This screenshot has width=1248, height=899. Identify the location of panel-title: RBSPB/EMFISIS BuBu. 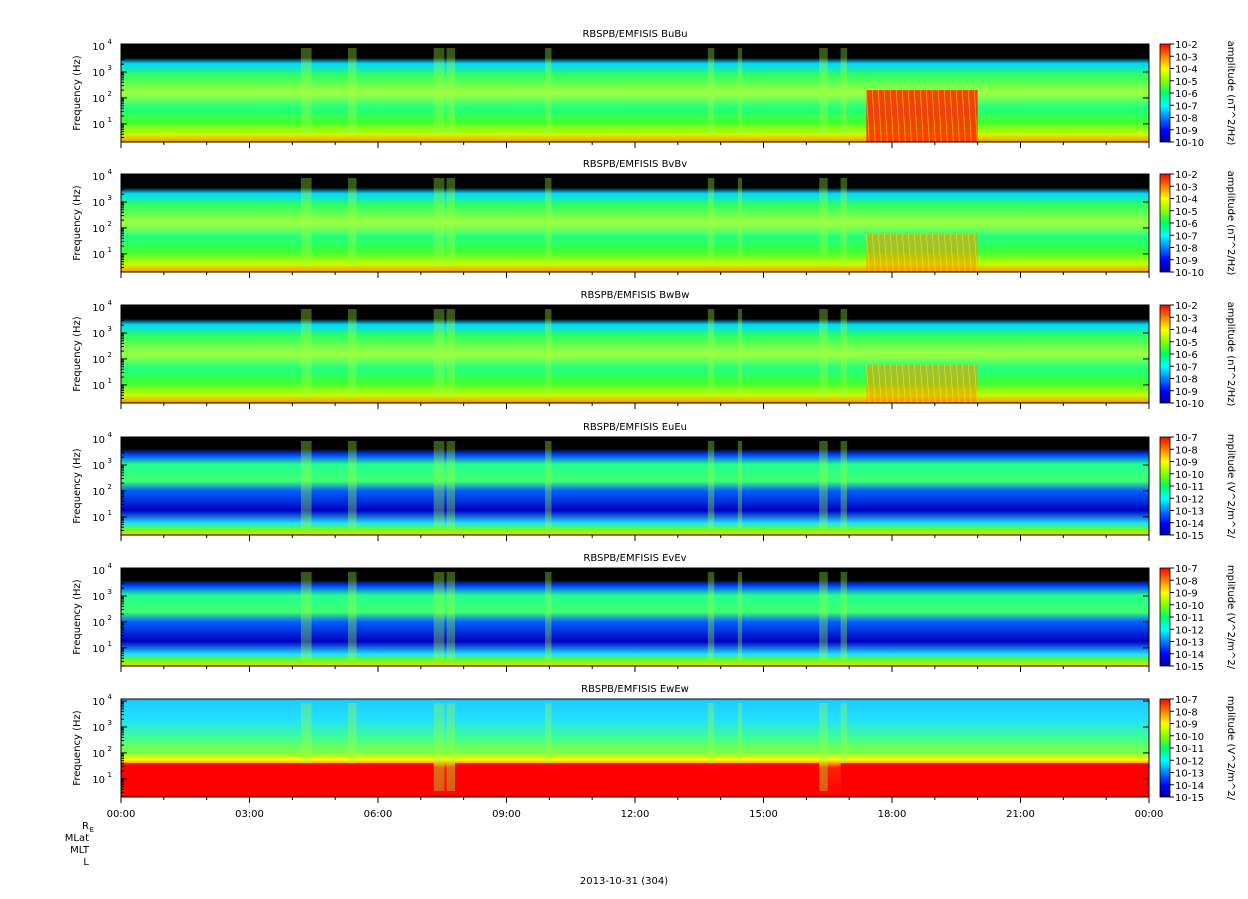
(634, 34).